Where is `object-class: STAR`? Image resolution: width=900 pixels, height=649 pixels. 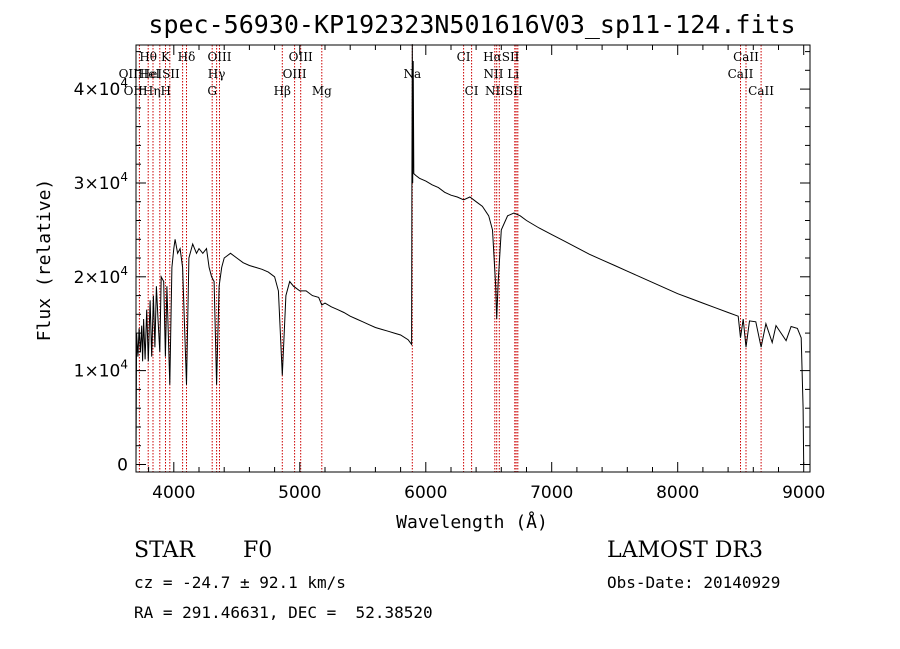 object-class: STAR is located at coordinates (164, 550).